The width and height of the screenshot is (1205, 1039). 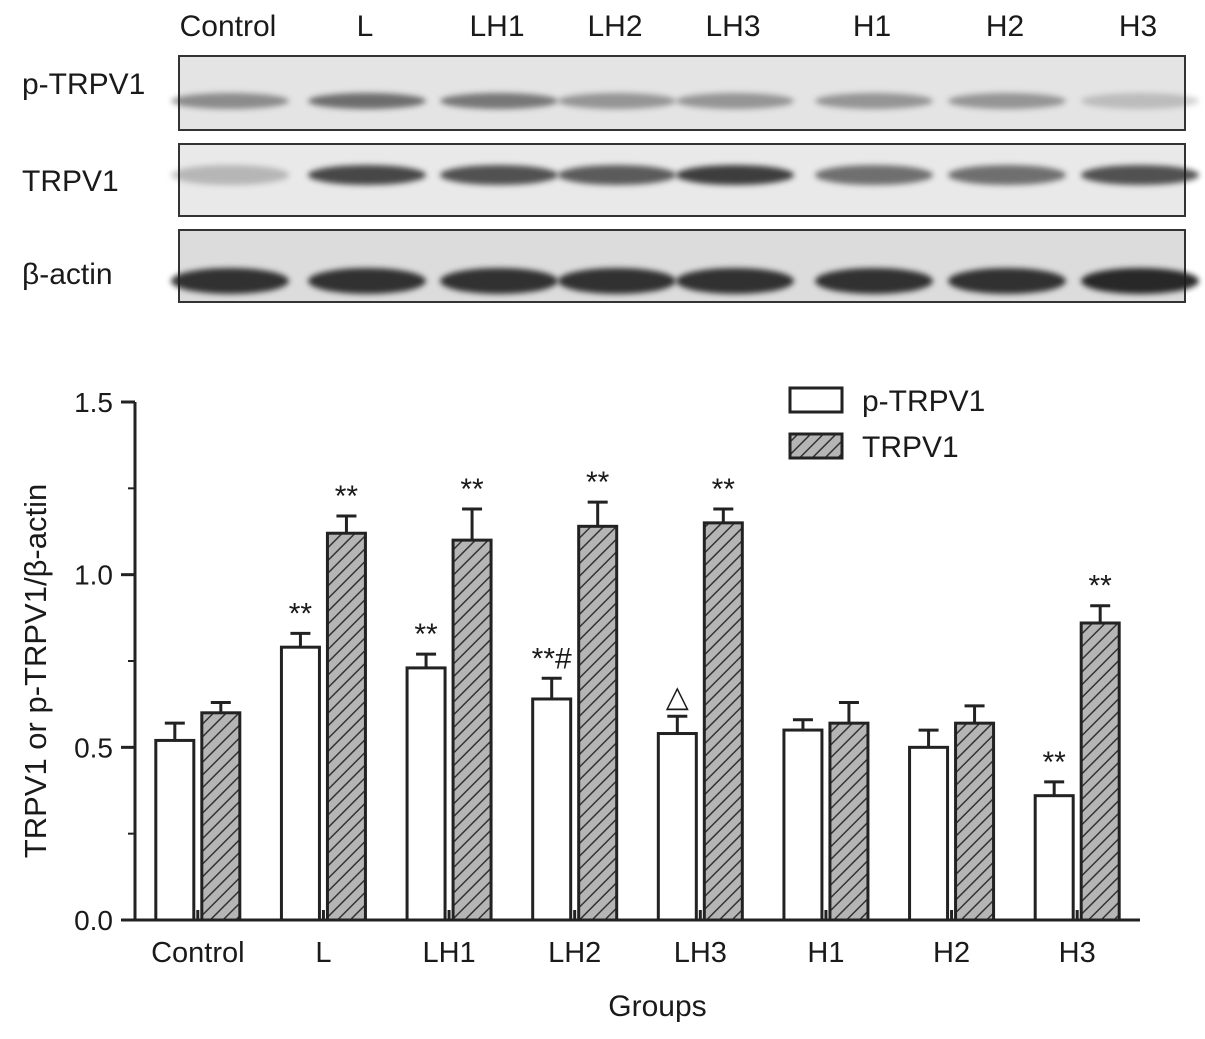 I want to click on x-tick-label: H1, so click(x=825, y=953).